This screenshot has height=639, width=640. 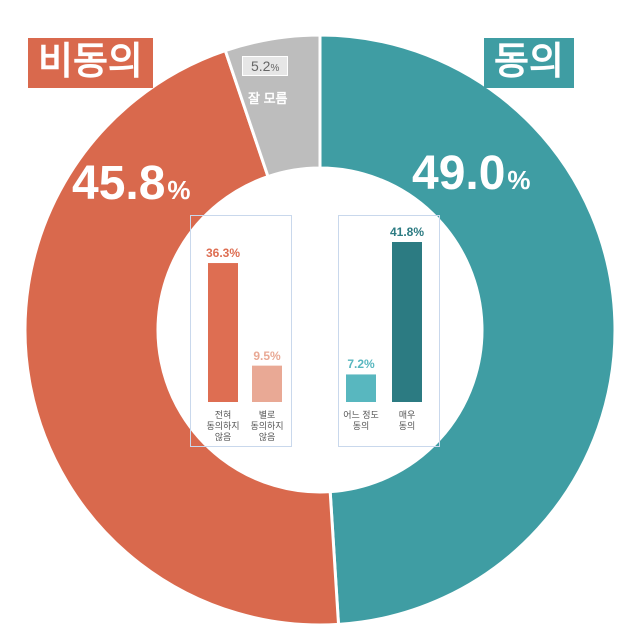 I want to click on agree-tag: 동의, so click(x=529, y=63).